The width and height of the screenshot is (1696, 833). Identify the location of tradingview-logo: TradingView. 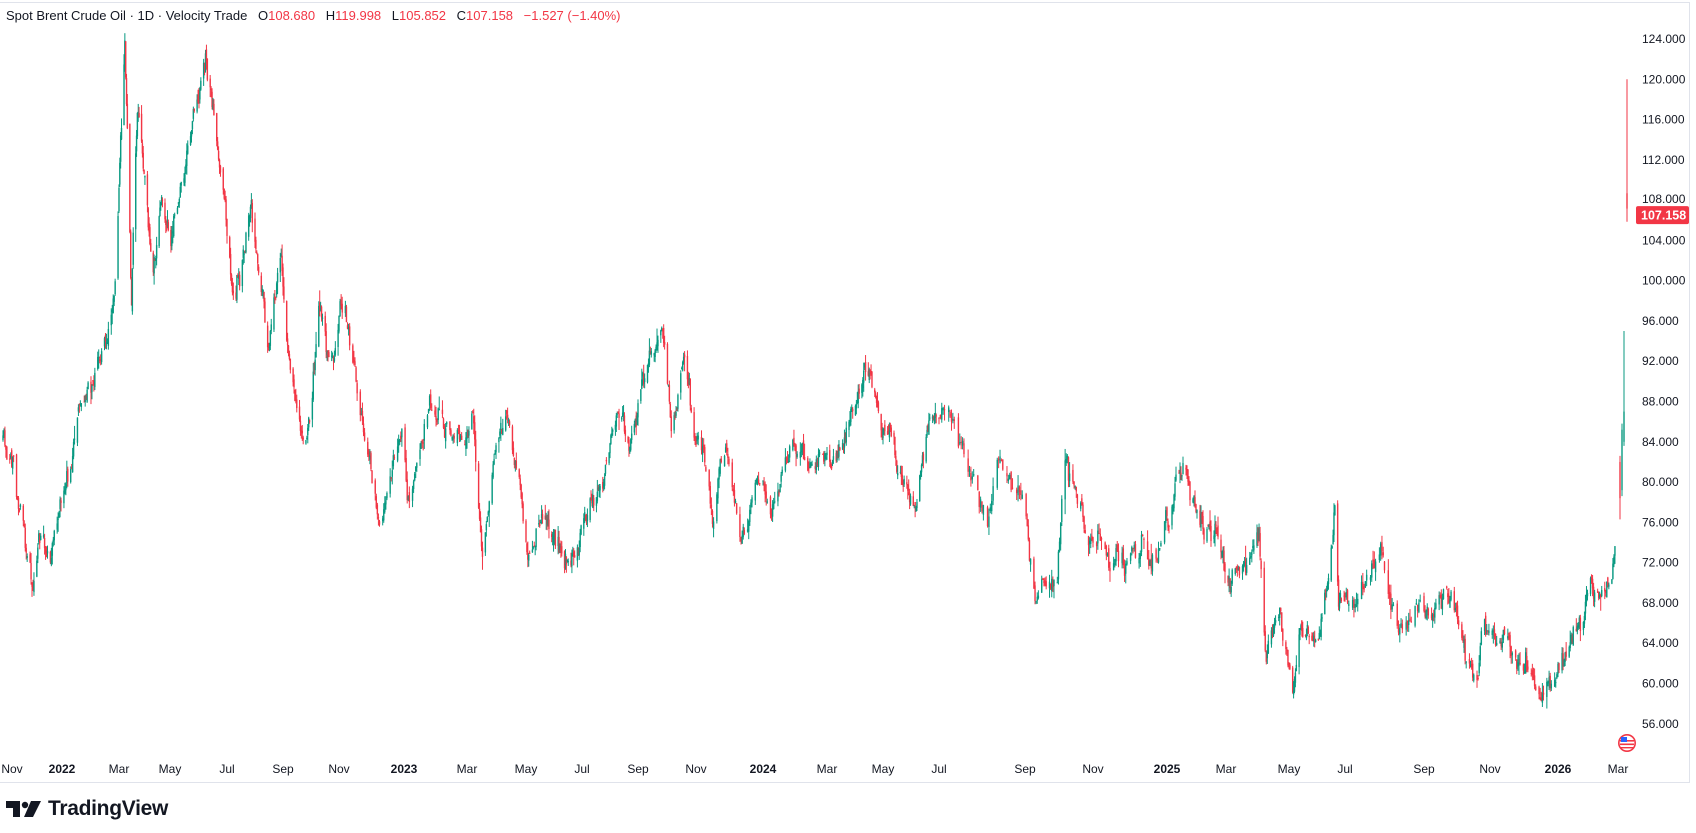
(87, 809).